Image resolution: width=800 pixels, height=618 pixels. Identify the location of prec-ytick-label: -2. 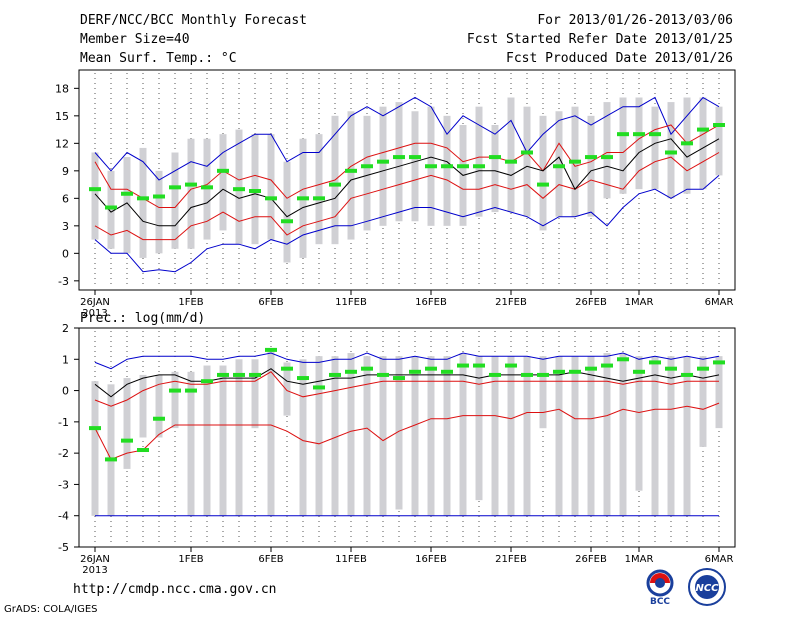
(63, 453).